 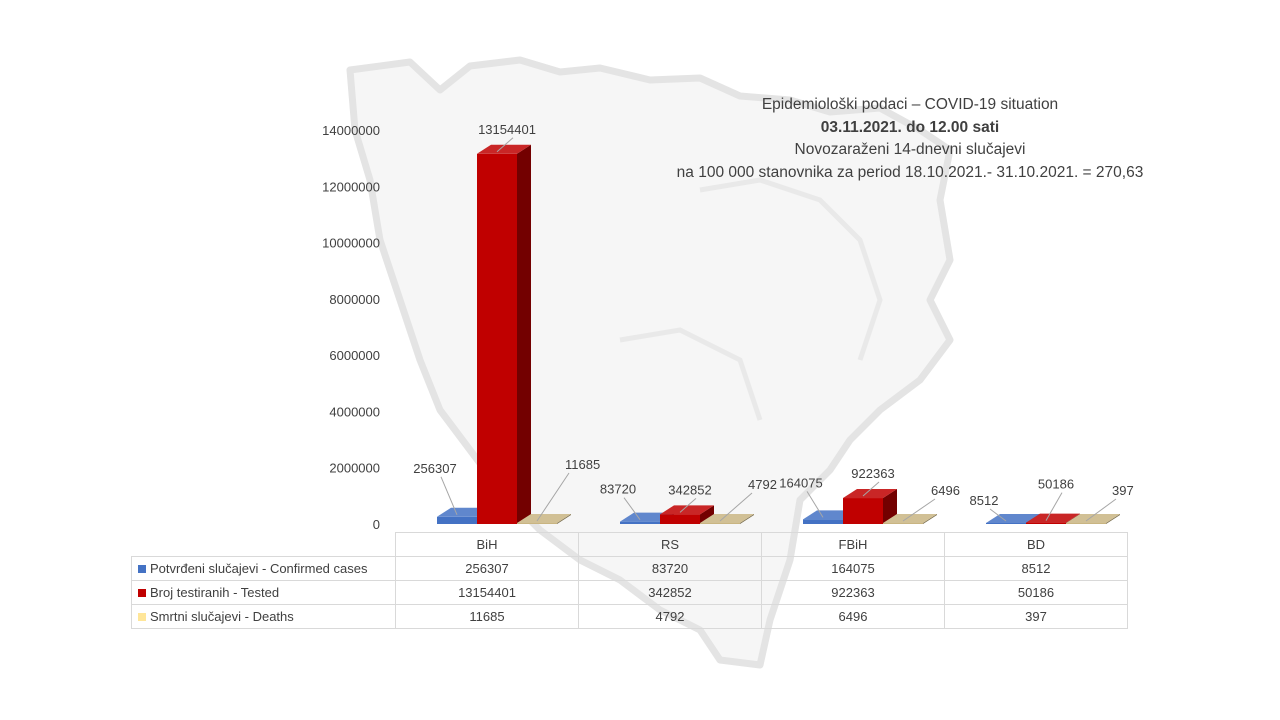 I want to click on table-header-row: BiH RS FBiH BD, so click(x=629, y=544).